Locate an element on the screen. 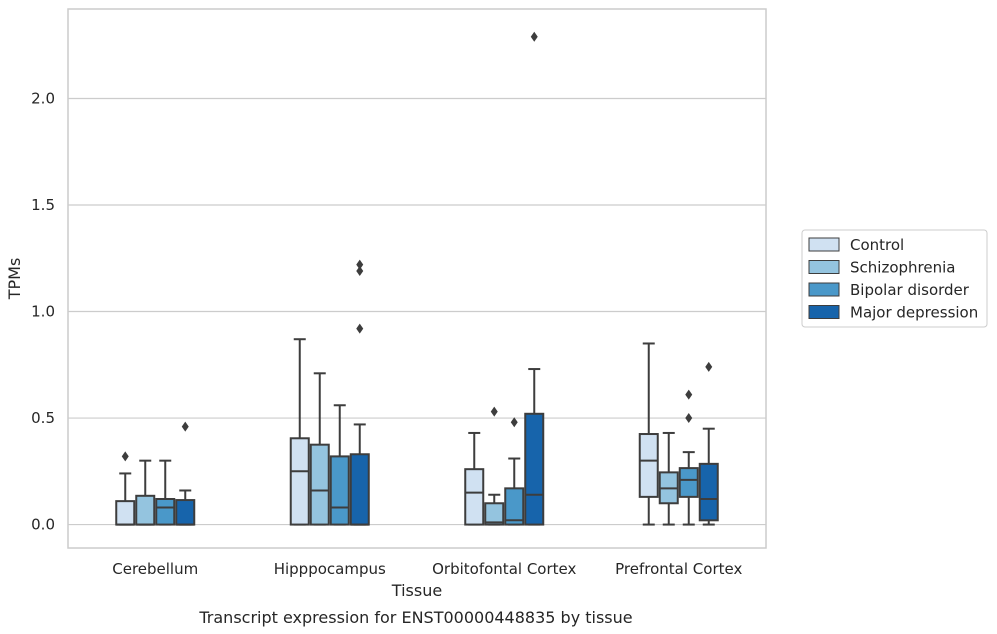 The image size is (997, 634). legend-label: Major depression is located at coordinates (914, 313).